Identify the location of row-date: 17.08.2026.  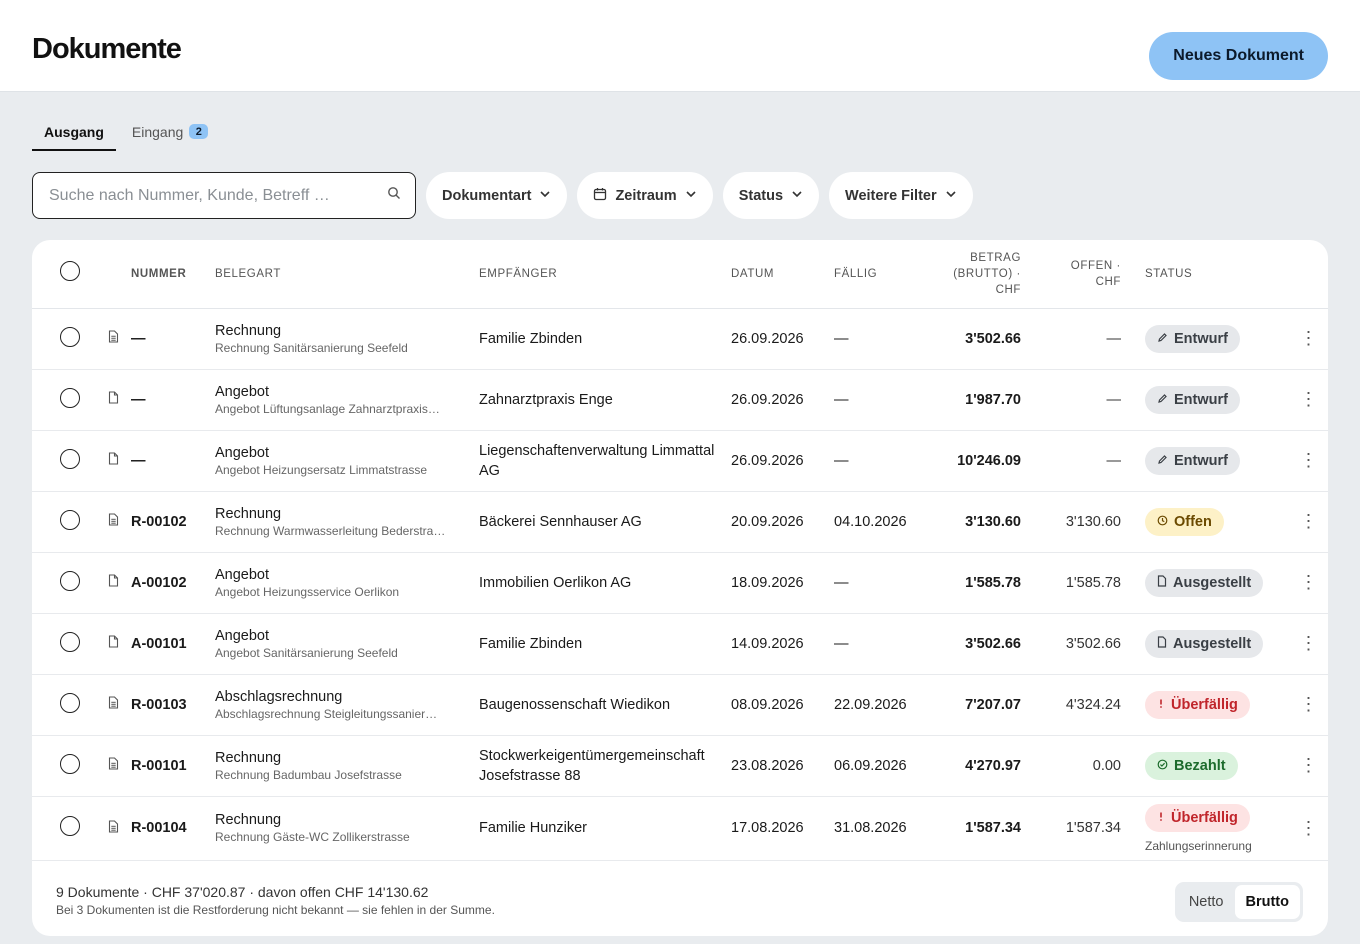
(782, 828).